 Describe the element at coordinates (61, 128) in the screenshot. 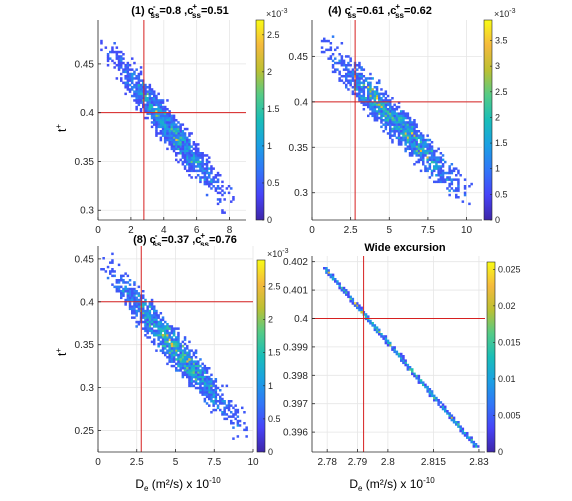

I see `y-axis-label-top: t+` at that location.